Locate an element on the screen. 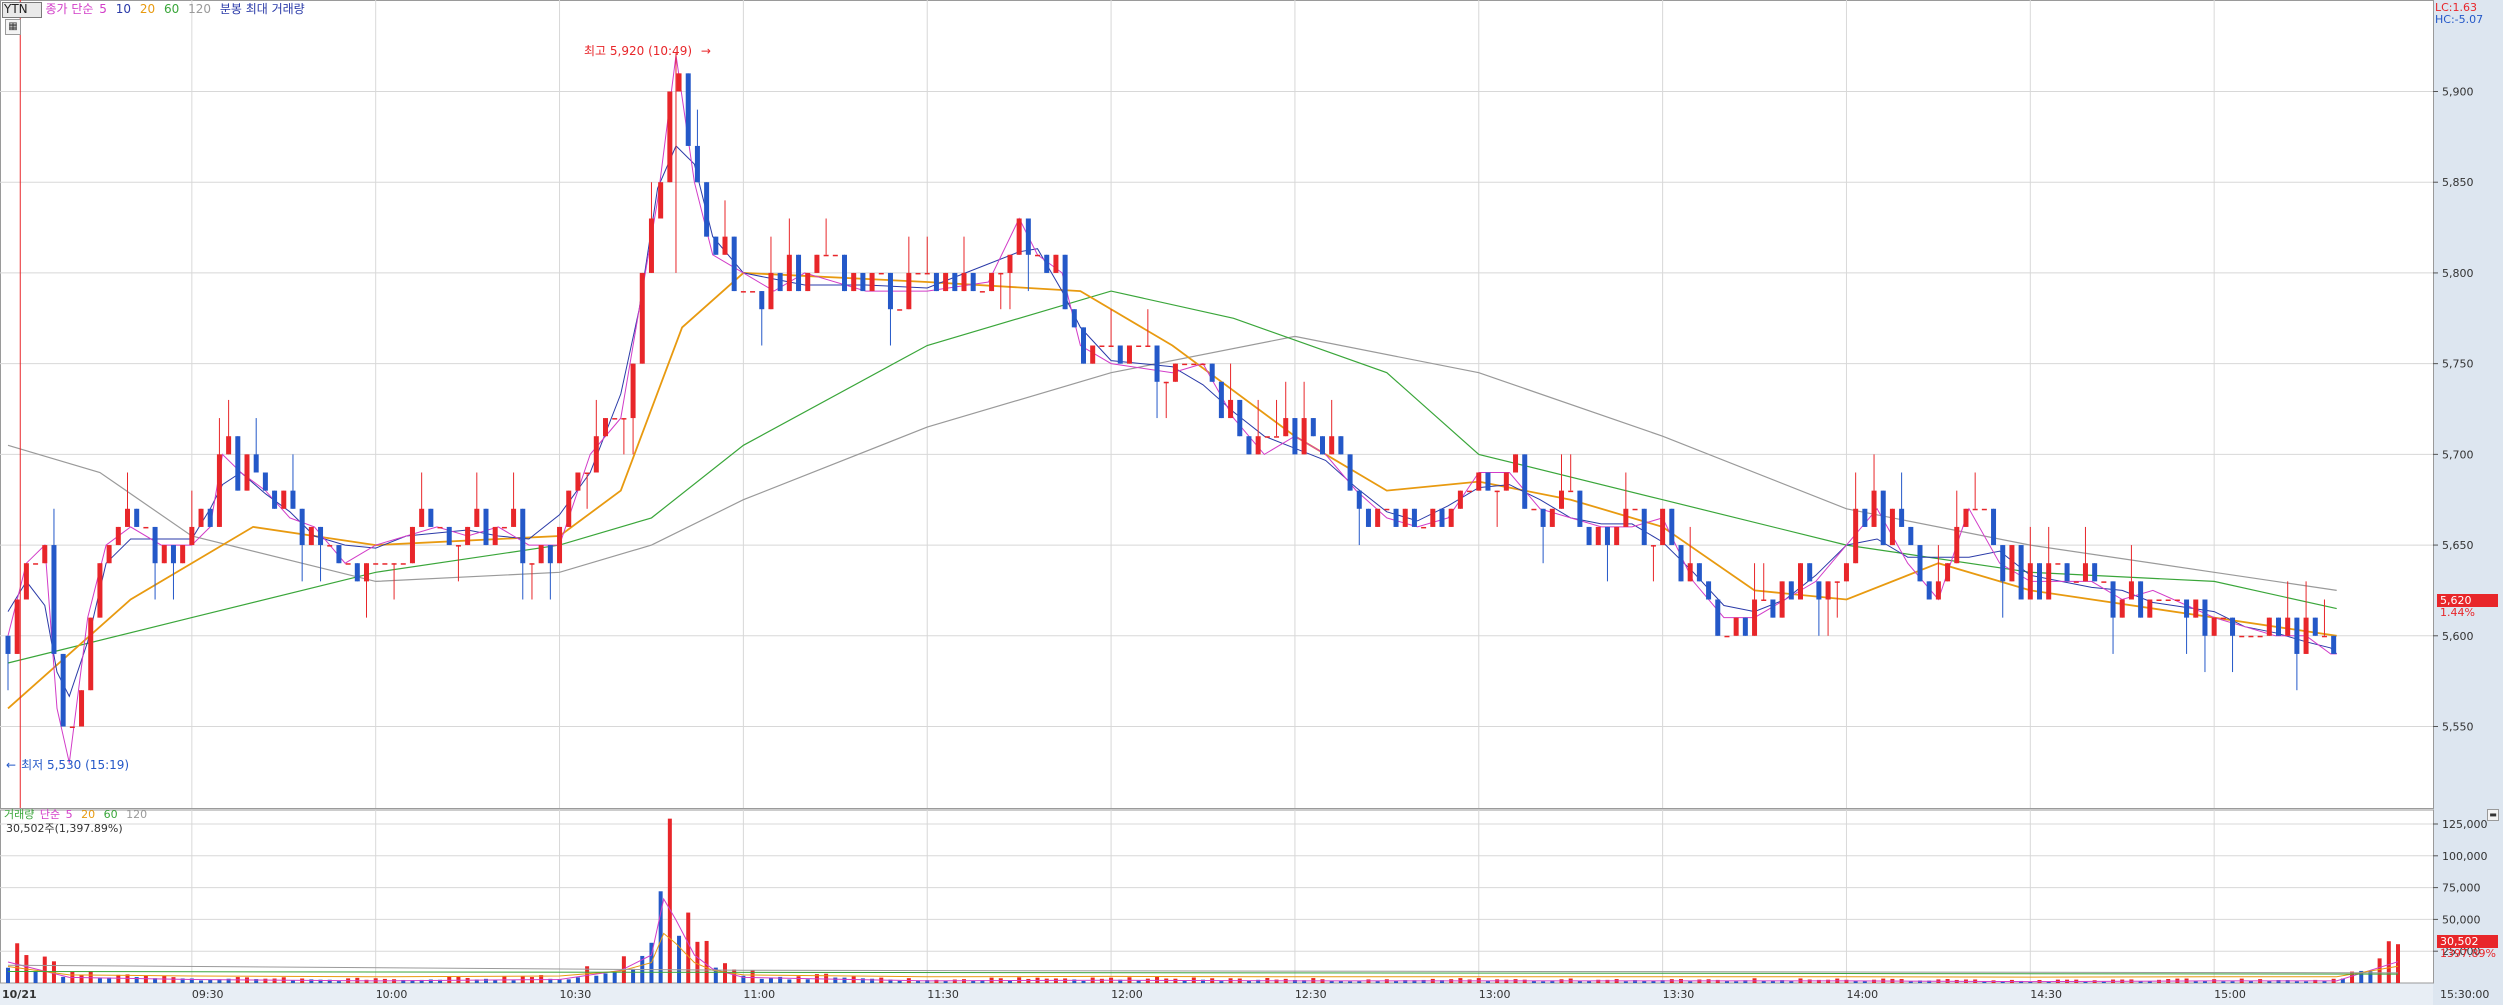 The image size is (2503, 1005). symbol-label: YTN is located at coordinates (16, 9).